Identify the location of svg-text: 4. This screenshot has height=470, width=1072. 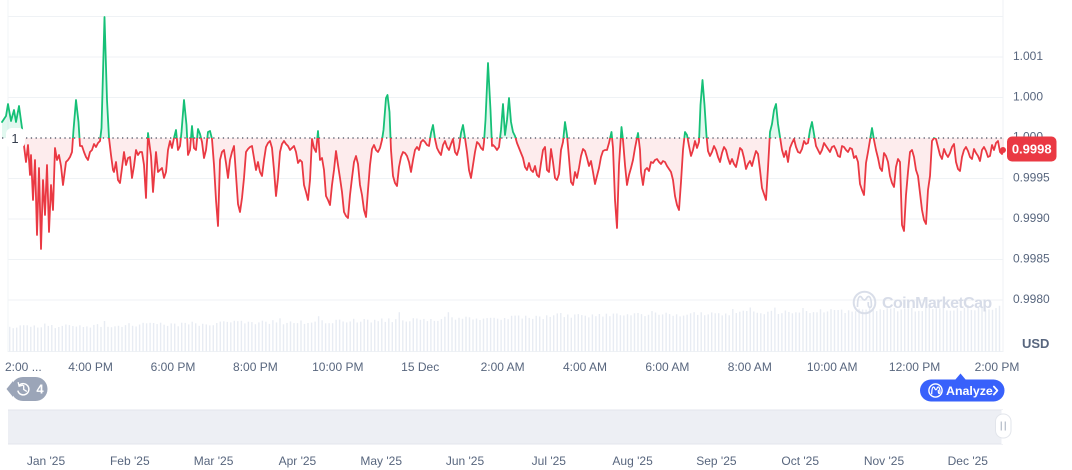
(40, 389).